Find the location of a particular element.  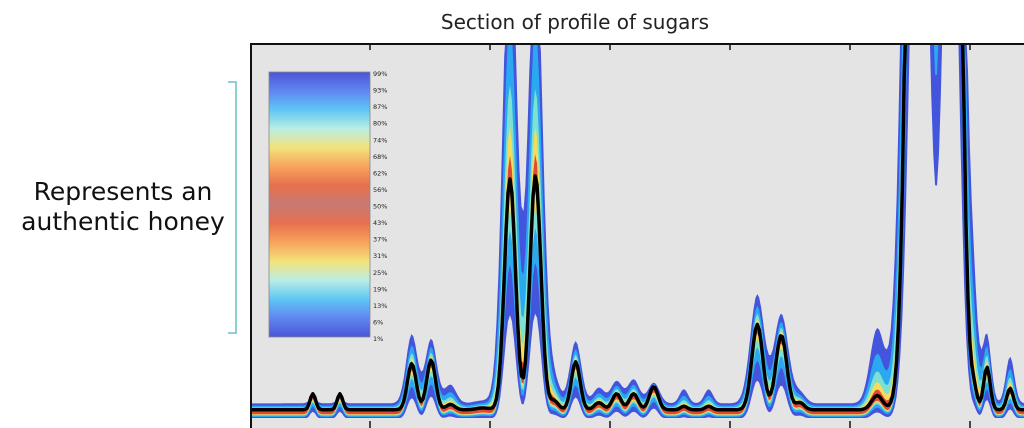

colorbar-tick-label: 56% is located at coordinates (380, 190).